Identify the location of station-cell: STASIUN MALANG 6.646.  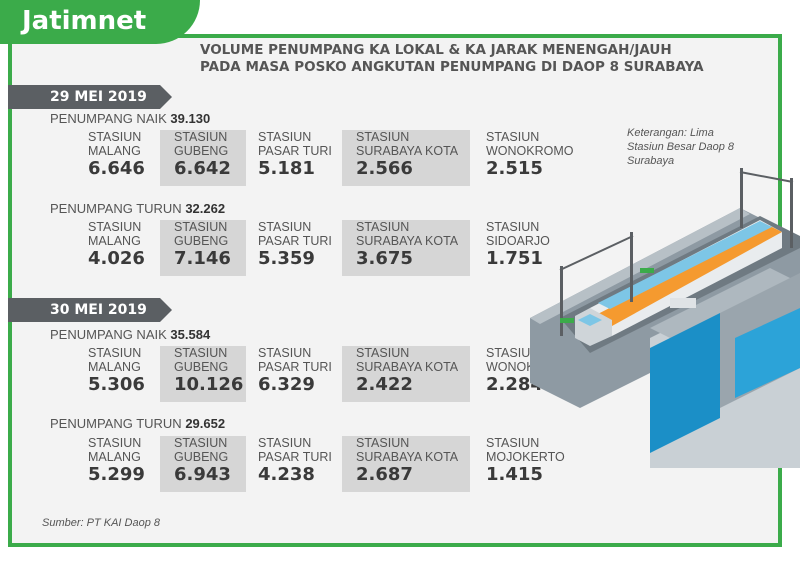
(135, 158).